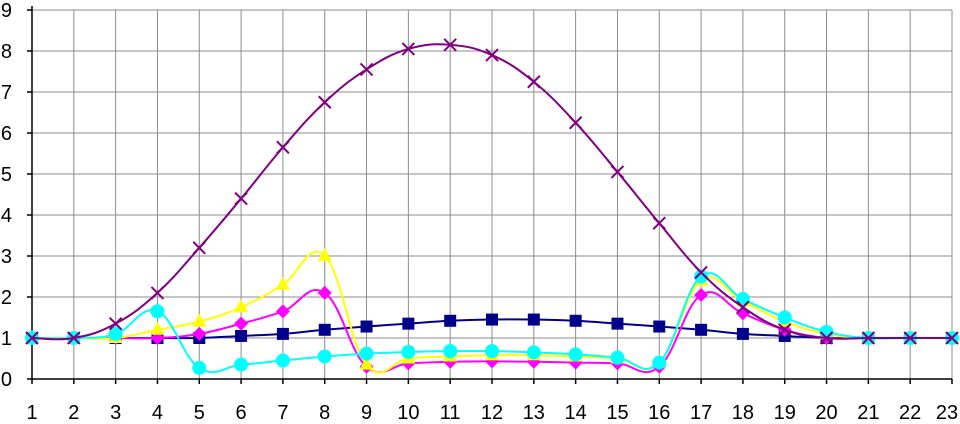 The height and width of the screenshot is (424, 960). Describe the element at coordinates (31, 413) in the screenshot. I see `x-tick-label: 1` at that location.